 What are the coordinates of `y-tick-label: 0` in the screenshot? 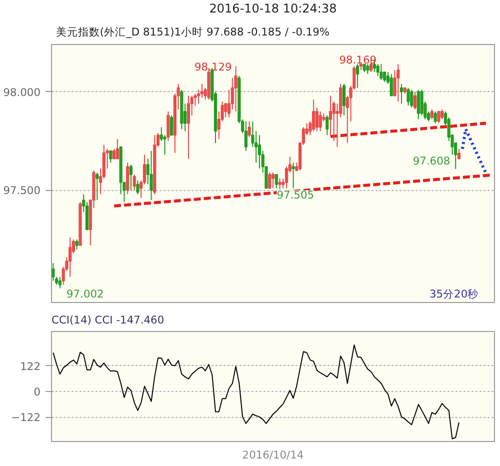 It's located at (37, 392).